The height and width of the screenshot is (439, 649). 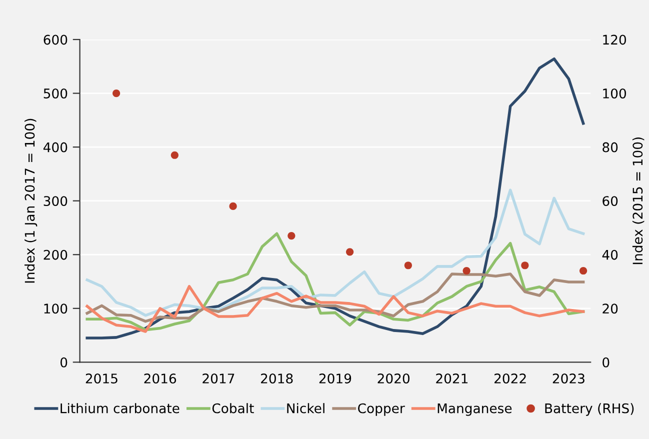 I want to click on y2-tick-label: 60, so click(x=610, y=201).